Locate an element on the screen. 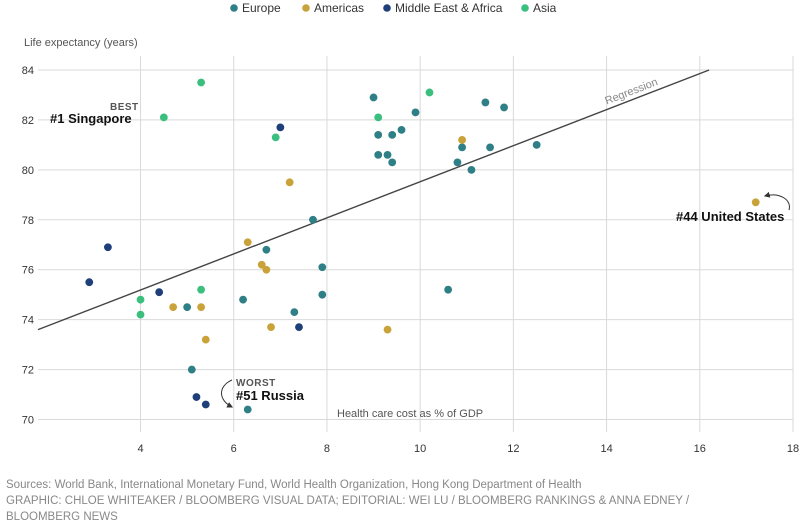 The height and width of the screenshot is (526, 801). x-tick-label: 14 is located at coordinates (606, 449).